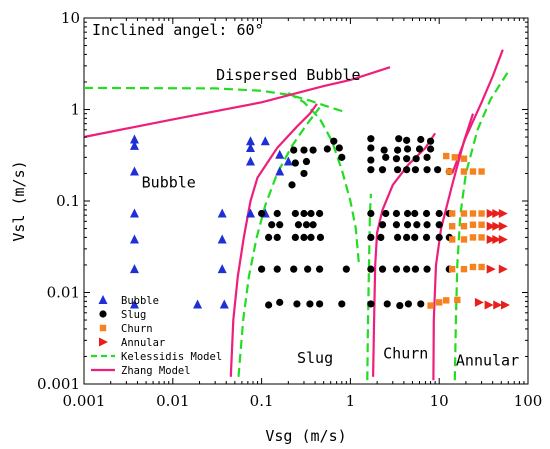  What do you see at coordinates (75, 110) in the screenshot?
I see `y-tick-label: 1` at bounding box center [75, 110].